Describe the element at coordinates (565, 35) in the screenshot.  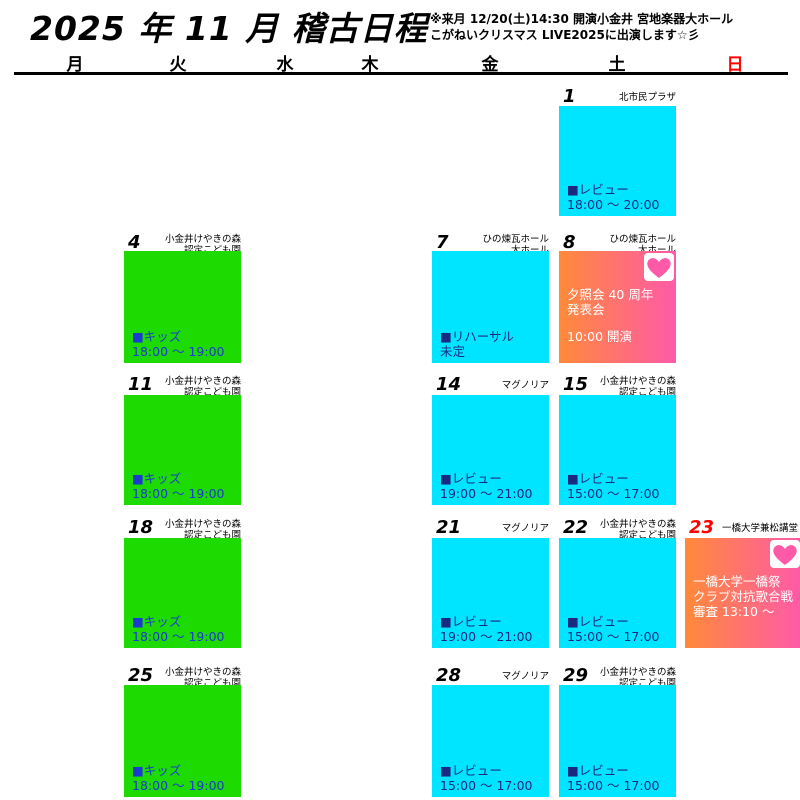
I see `note: こがねいクリスマス LIVE2025に出演します☆彡` at that location.